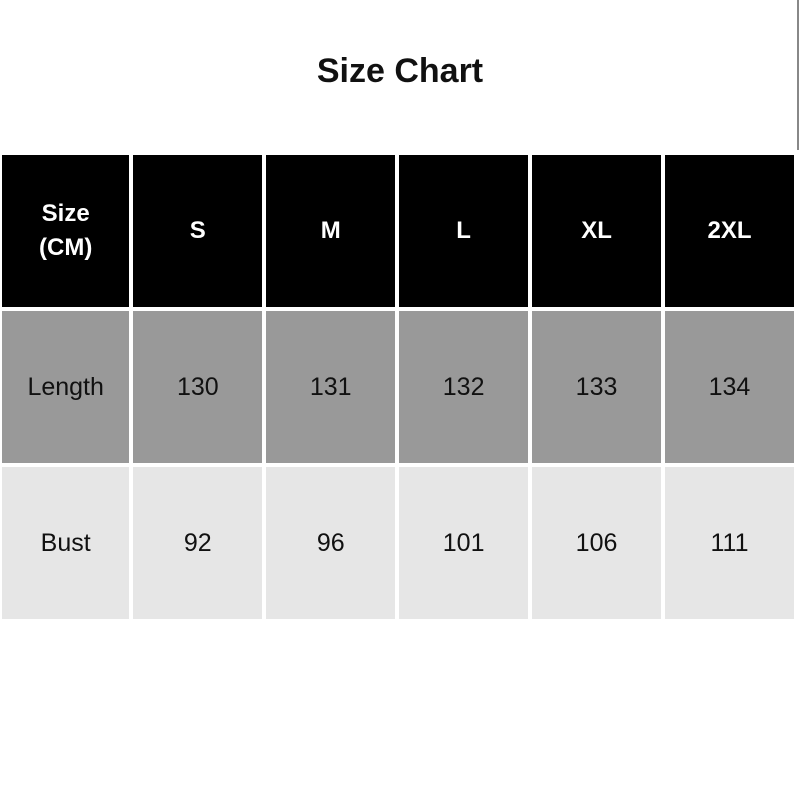 The height and width of the screenshot is (800, 800). Describe the element at coordinates (729, 387) in the screenshot. I see `table-cell: 134` at that location.